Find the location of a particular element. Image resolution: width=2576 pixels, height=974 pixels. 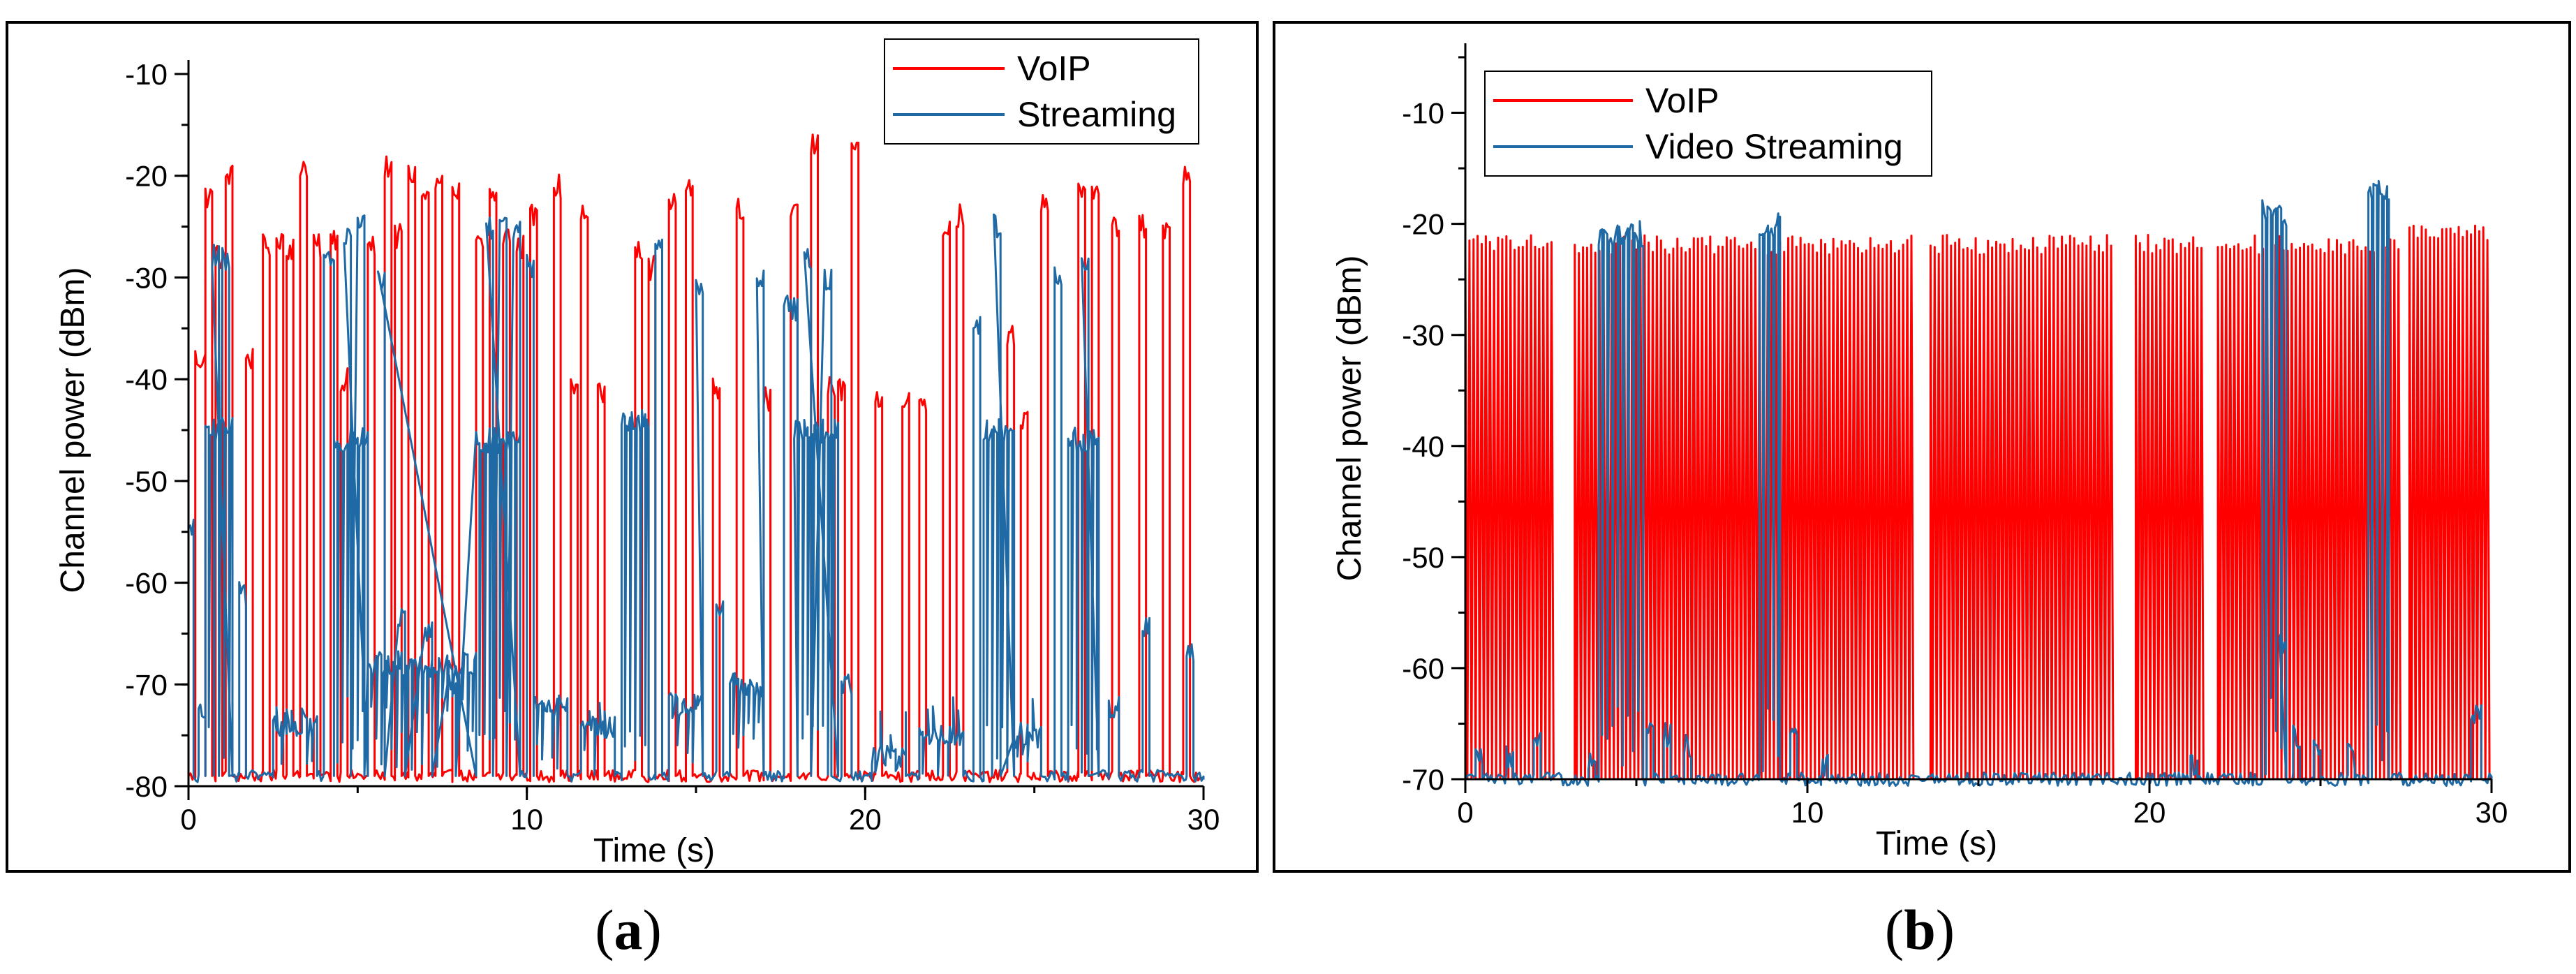

legend-box-b is located at coordinates (1708, 124).